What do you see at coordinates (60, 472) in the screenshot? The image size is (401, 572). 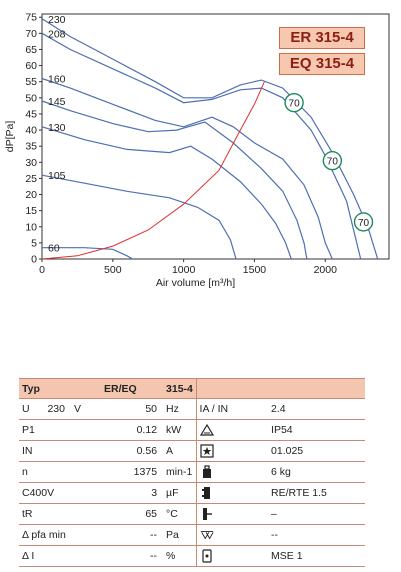 I see `row-speed-symbol: n` at bounding box center [60, 472].